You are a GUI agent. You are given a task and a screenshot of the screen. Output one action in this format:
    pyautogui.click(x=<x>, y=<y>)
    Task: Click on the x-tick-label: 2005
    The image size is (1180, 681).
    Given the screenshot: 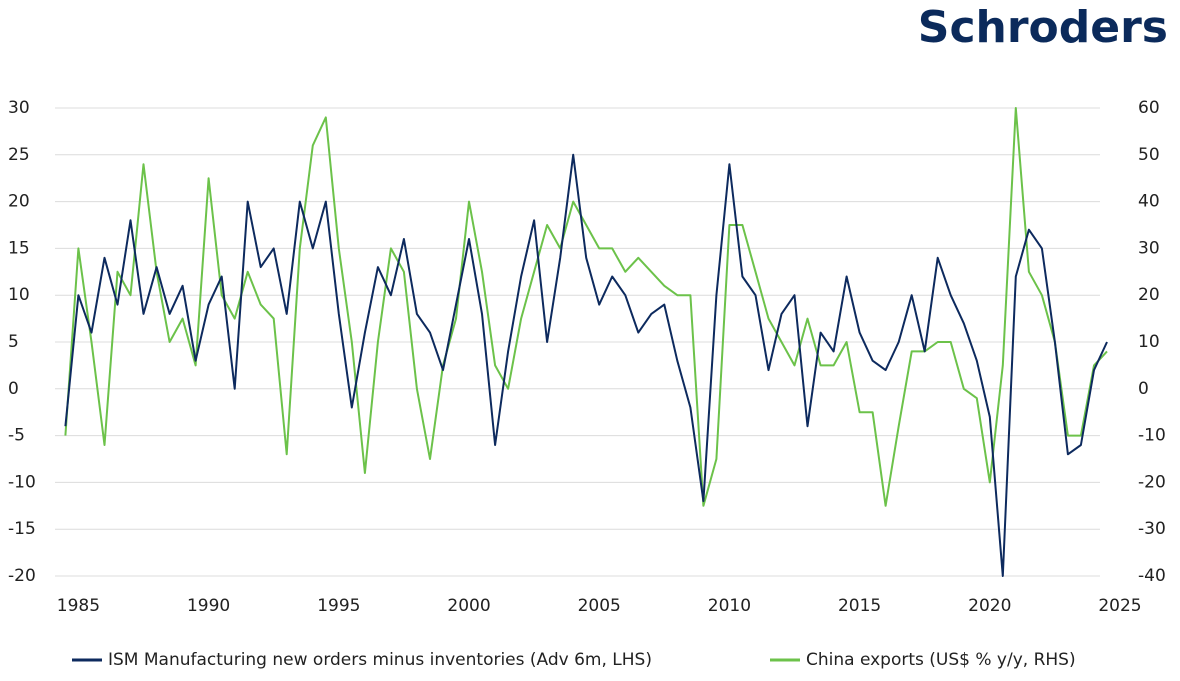 What is the action you would take?
    pyautogui.click(x=599, y=606)
    